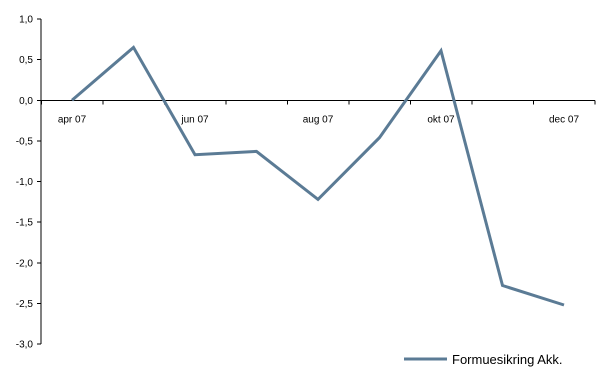 The image size is (598, 371). What do you see at coordinates (194, 119) in the screenshot?
I see `x-tick-label: jun 07` at bounding box center [194, 119].